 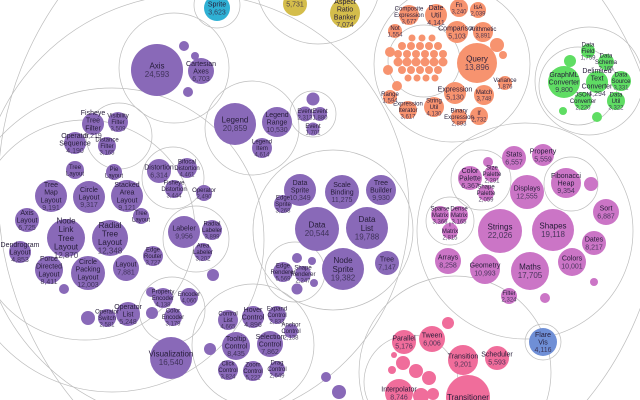 I want to click on bubble-axis-layout: Axis Layout 6,725, so click(x=27, y=220).